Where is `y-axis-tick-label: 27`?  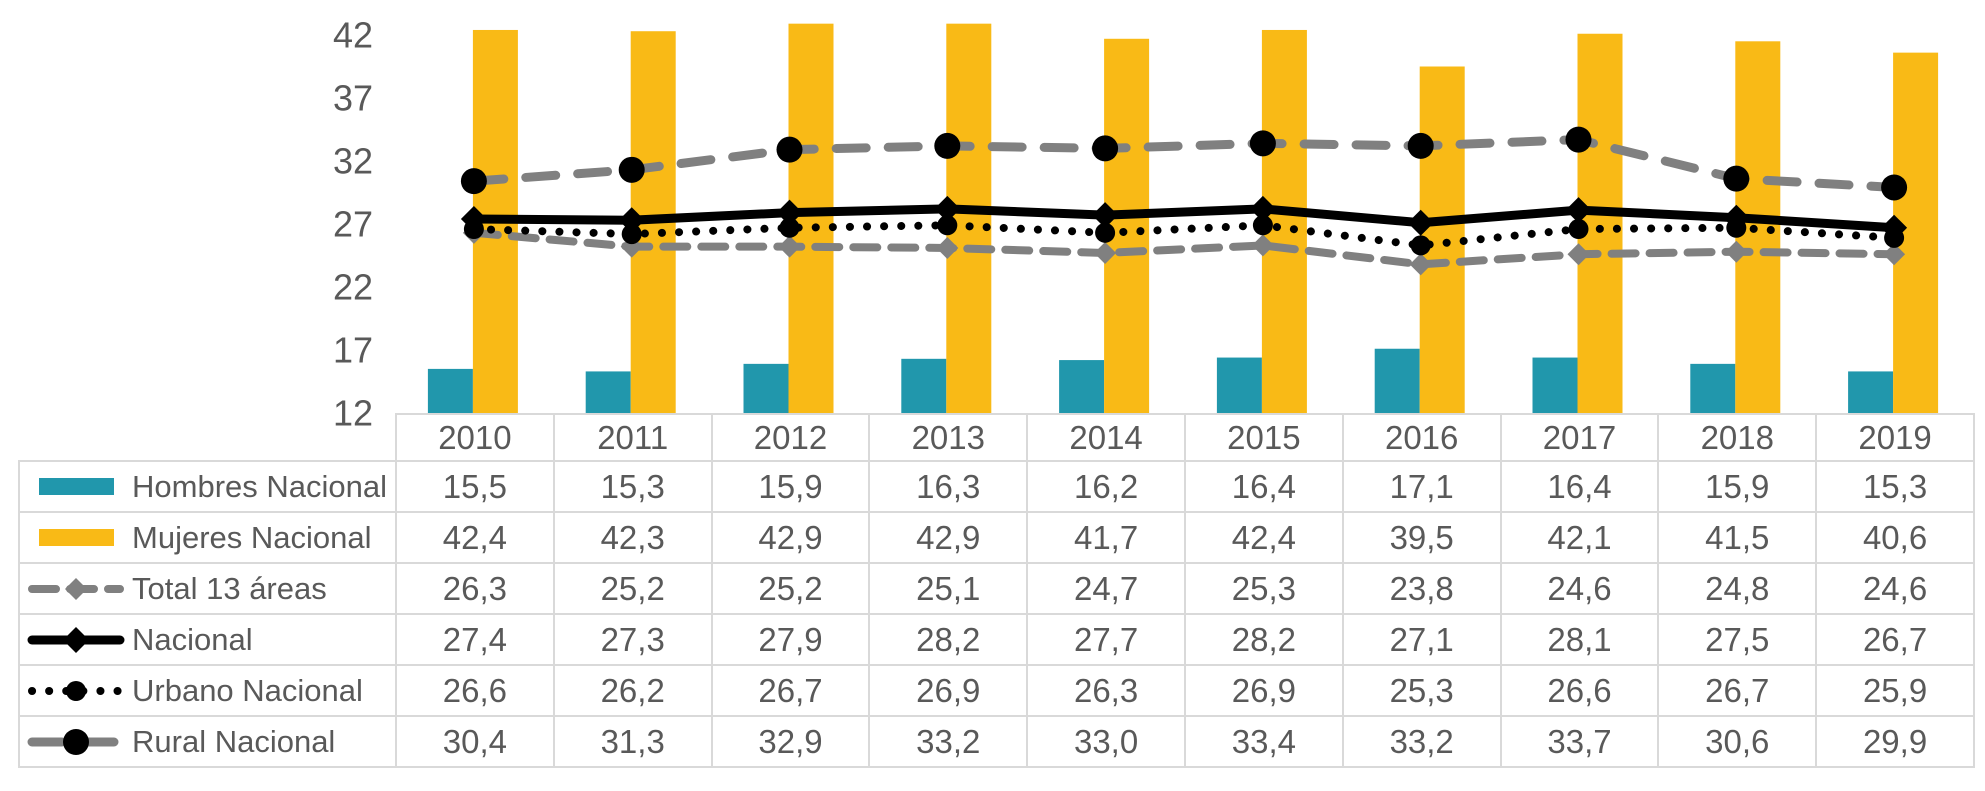 y-axis-tick-label: 27 is located at coordinates (353, 224).